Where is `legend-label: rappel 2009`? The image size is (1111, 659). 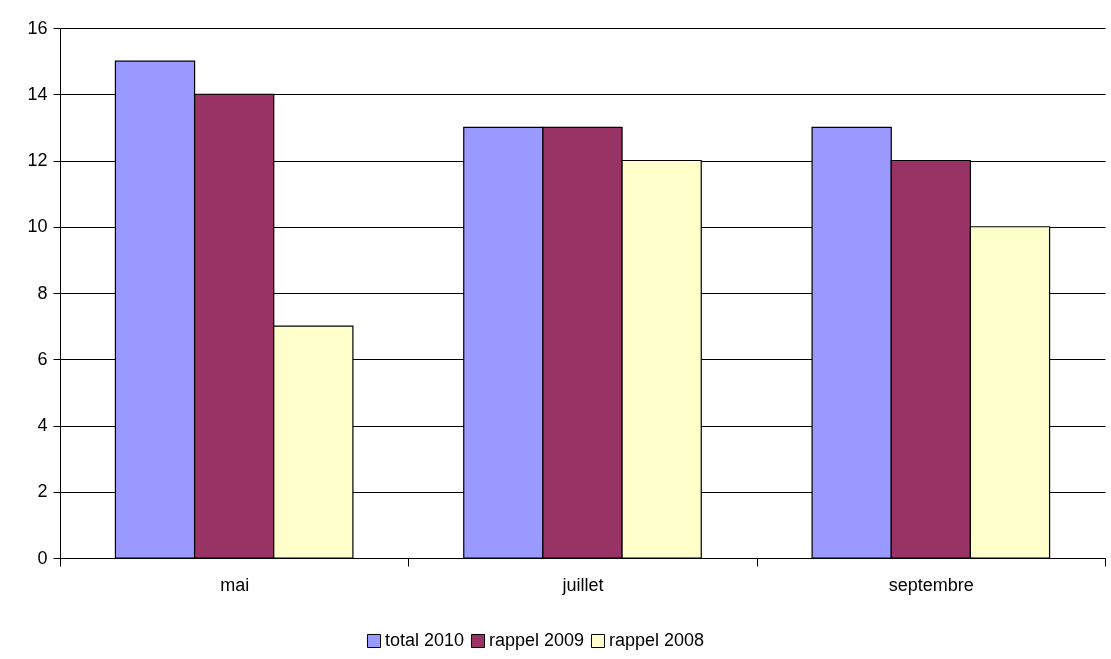 legend-label: rappel 2009 is located at coordinates (537, 640).